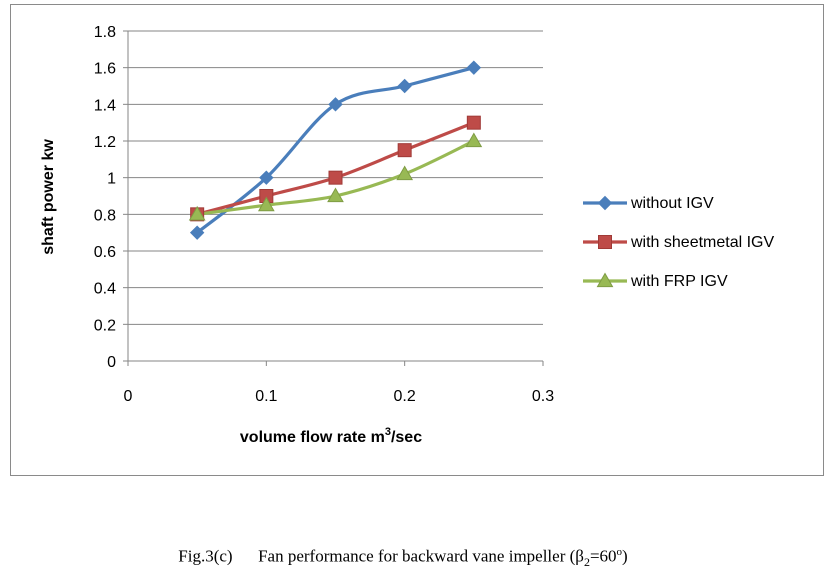 The width and height of the screenshot is (836, 580). What do you see at coordinates (625, 556) in the screenshot?
I see `caption-close: )` at bounding box center [625, 556].